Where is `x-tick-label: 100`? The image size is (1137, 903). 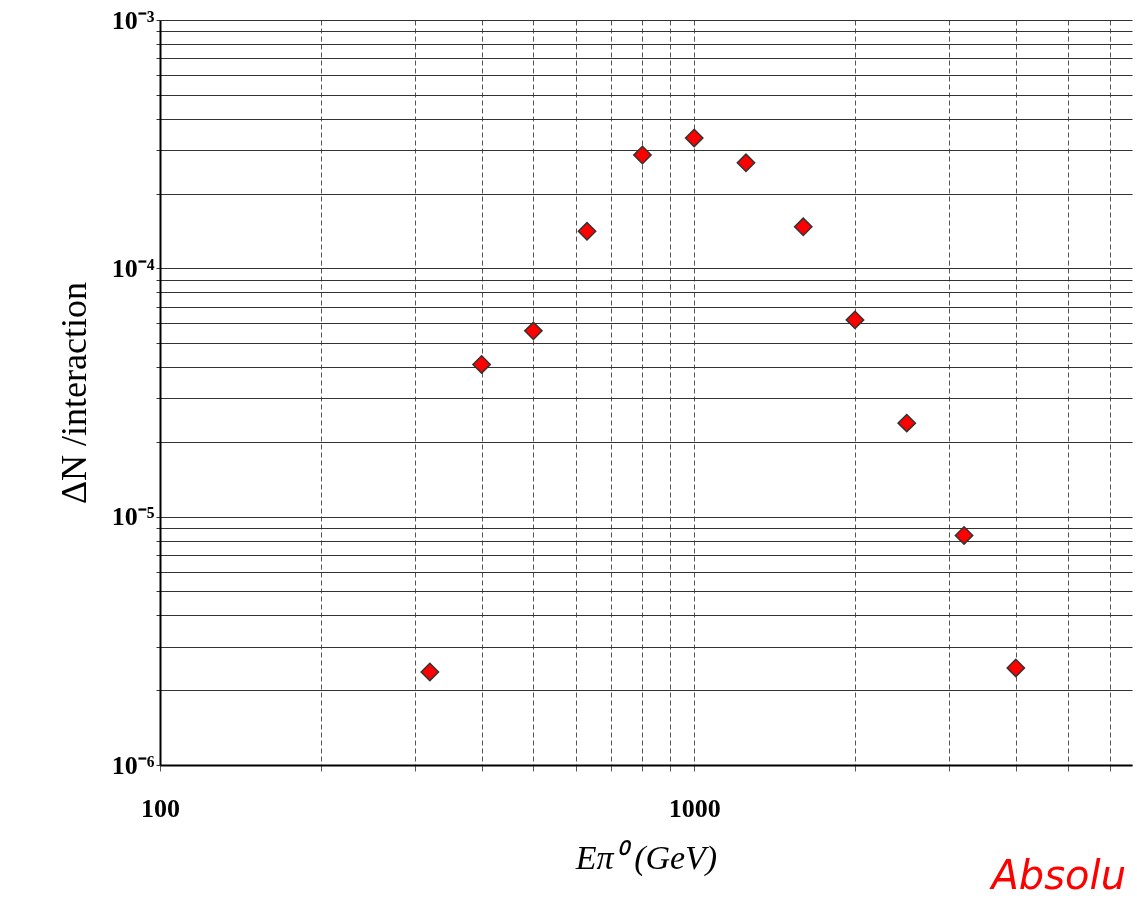
x-tick-label: 100 is located at coordinates (160, 808).